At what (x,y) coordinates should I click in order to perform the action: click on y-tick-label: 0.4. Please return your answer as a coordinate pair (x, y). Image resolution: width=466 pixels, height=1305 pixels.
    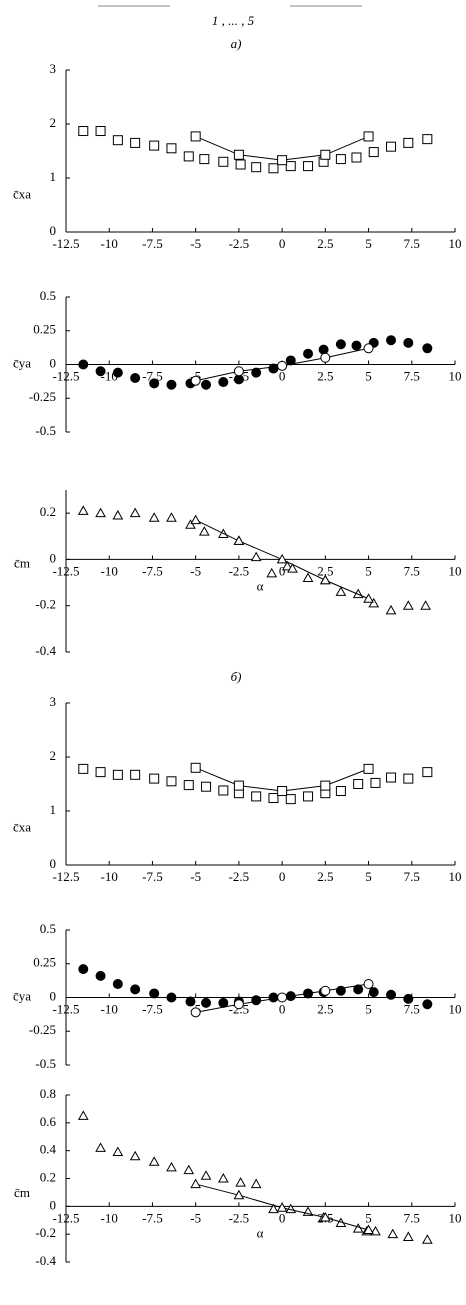
    Looking at the image, I should click on (48, 1149).